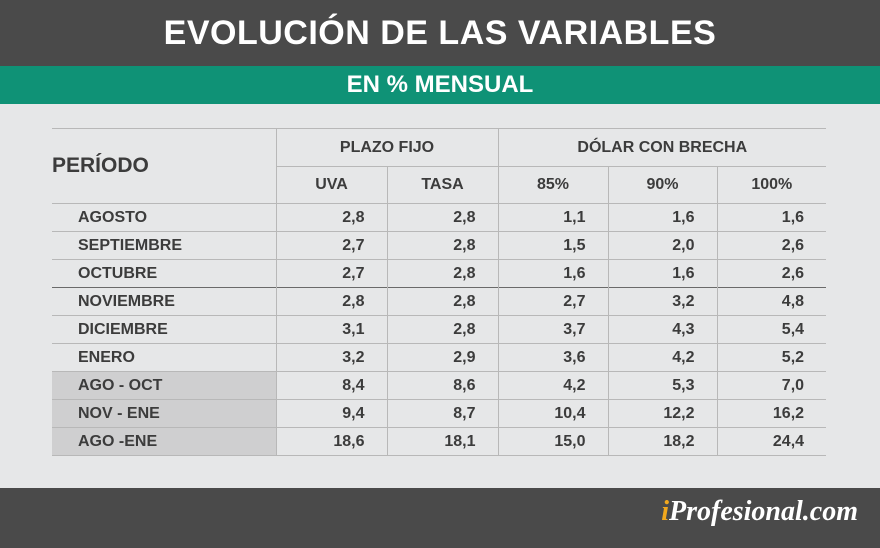 The height and width of the screenshot is (548, 880). Describe the element at coordinates (164, 217) in the screenshot. I see `row-label: AGOSTO` at that location.